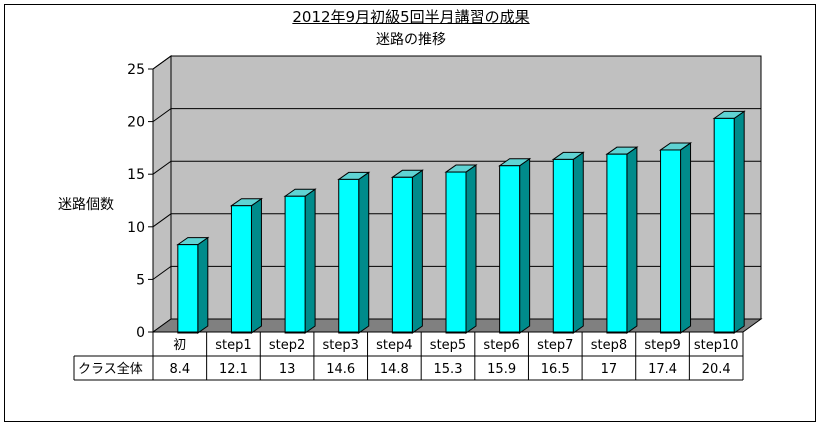  What do you see at coordinates (555, 345) in the screenshot?
I see `category-label: step7` at bounding box center [555, 345].